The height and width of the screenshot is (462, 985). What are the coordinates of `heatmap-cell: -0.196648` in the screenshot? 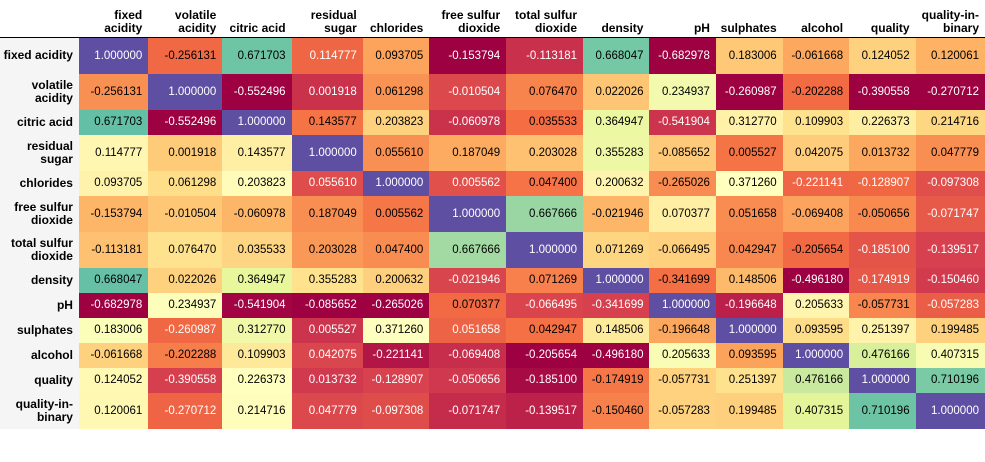 It's located at (682, 330).